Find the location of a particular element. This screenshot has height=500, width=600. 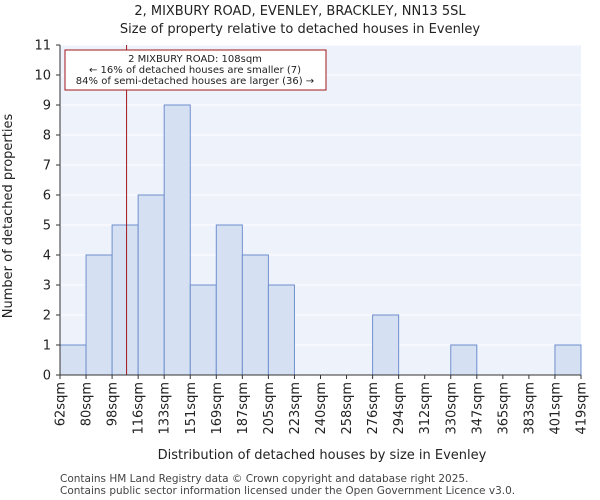

x-tick-label: 330sqm is located at coordinates (451, 408).